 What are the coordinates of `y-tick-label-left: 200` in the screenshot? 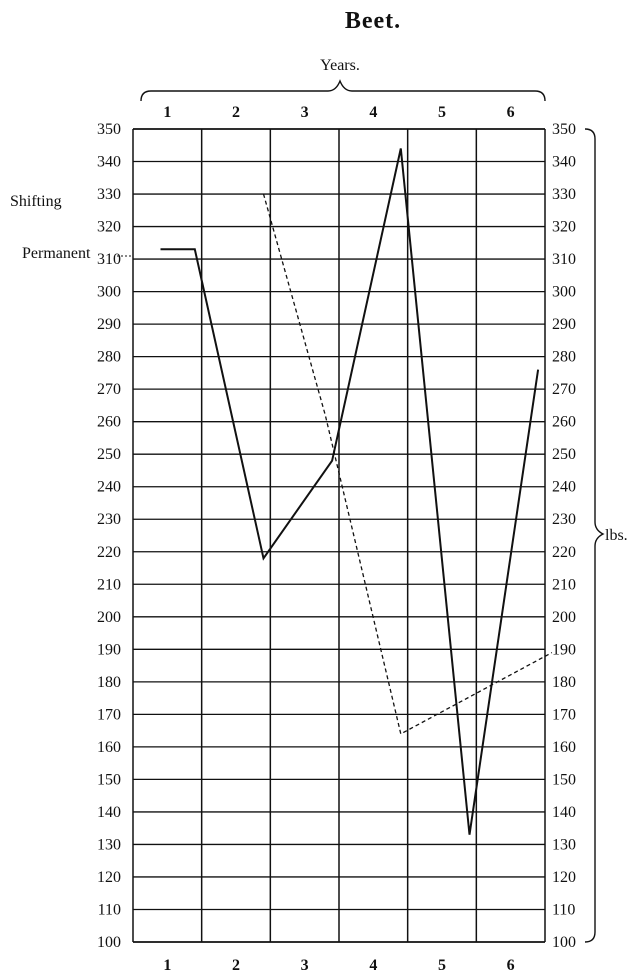 It's located at (109, 617).